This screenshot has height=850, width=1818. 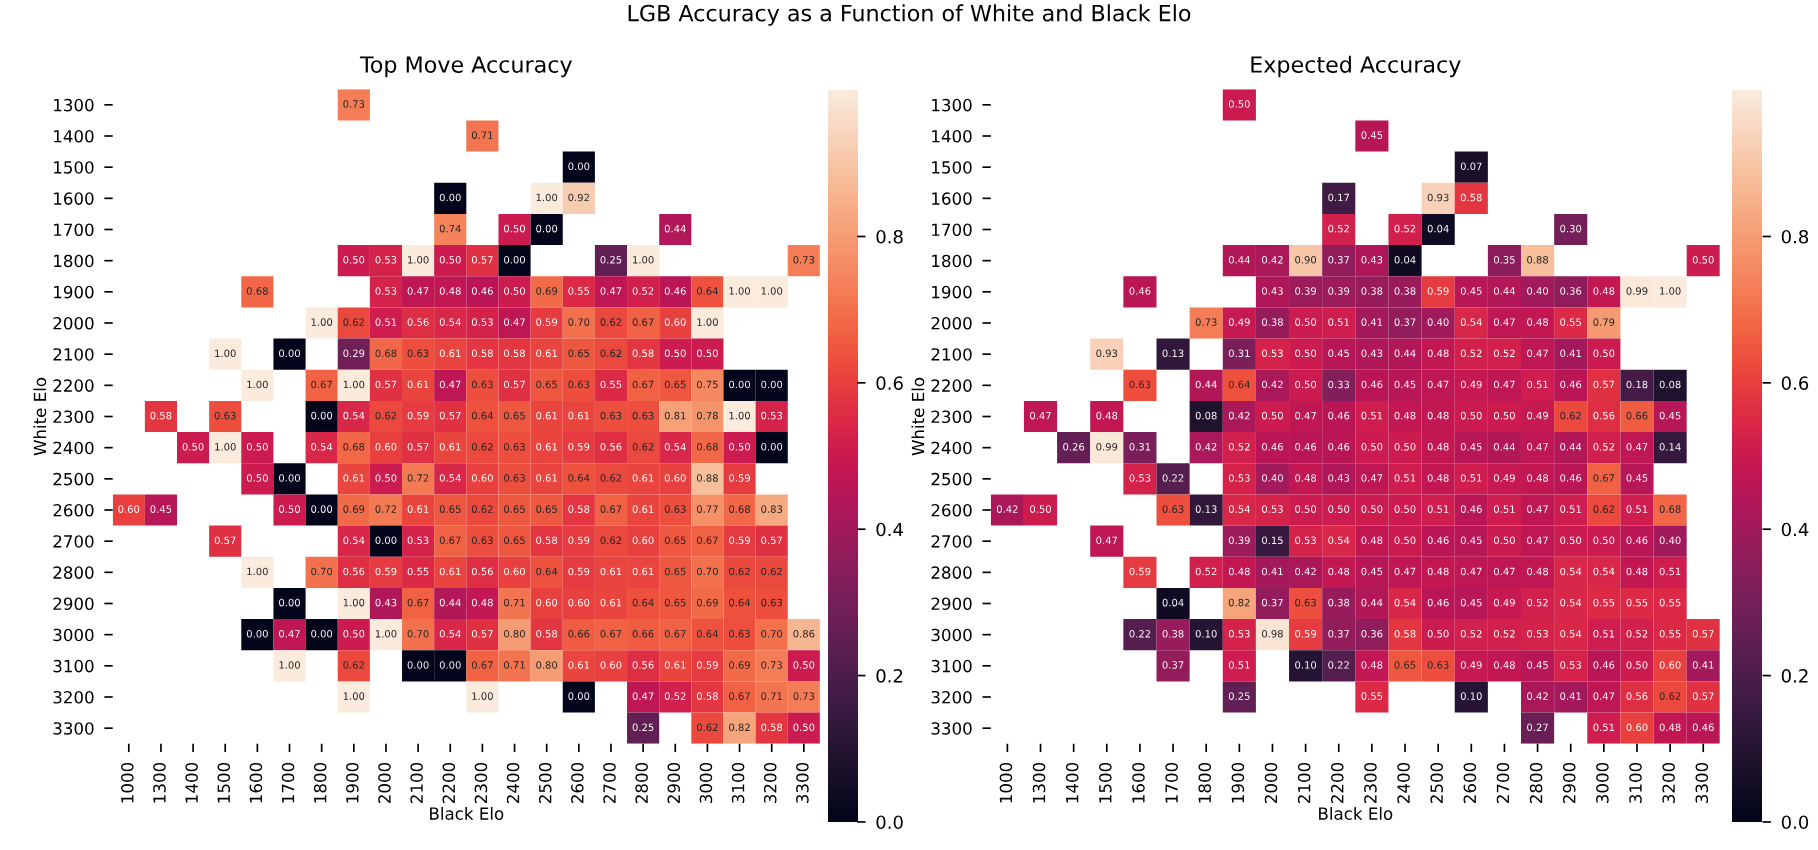 What do you see at coordinates (1356, 66) in the screenshot?
I see `chart-title: Expected Accuracy` at bounding box center [1356, 66].